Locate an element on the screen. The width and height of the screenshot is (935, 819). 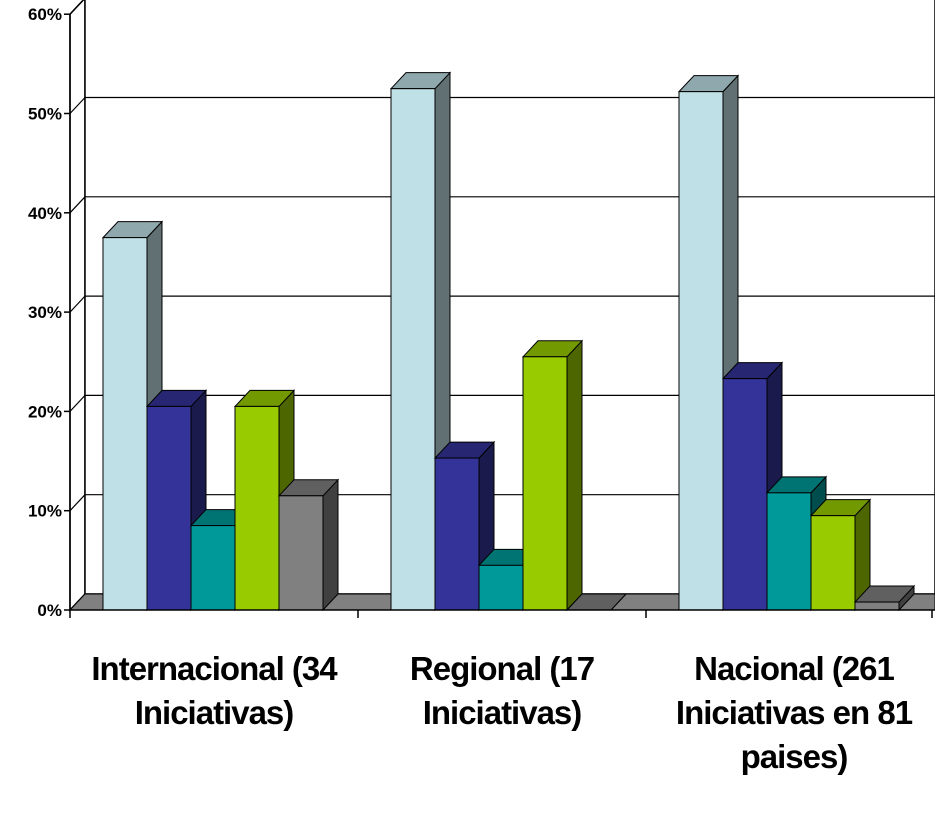
x-category-label: paises) is located at coordinates (794, 756).